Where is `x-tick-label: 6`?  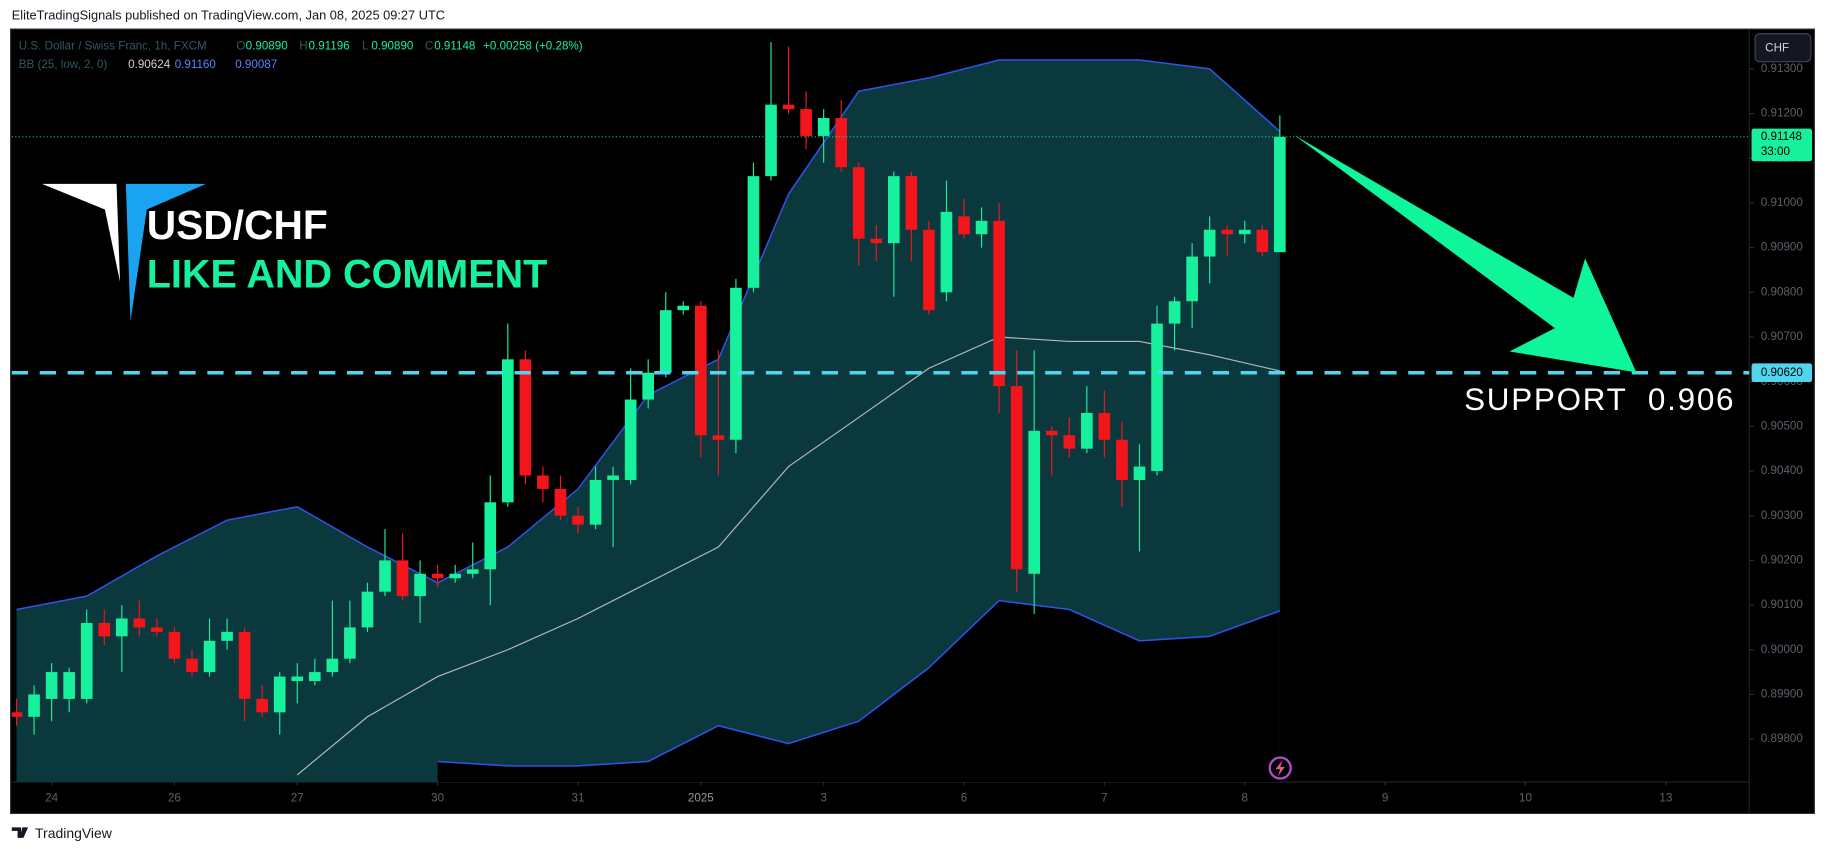
x-tick-label: 6 is located at coordinates (964, 797).